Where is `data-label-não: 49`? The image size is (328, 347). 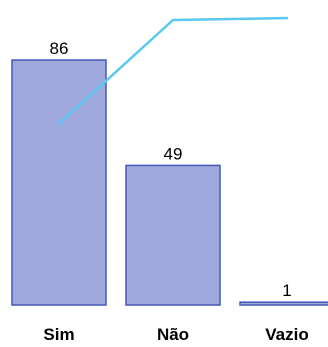
data-label-não: 49 is located at coordinates (173, 153).